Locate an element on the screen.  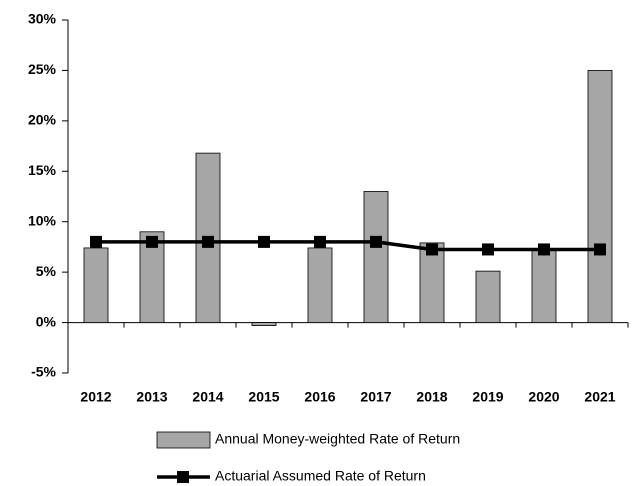
y-tick-label: 15% is located at coordinates (42, 170).